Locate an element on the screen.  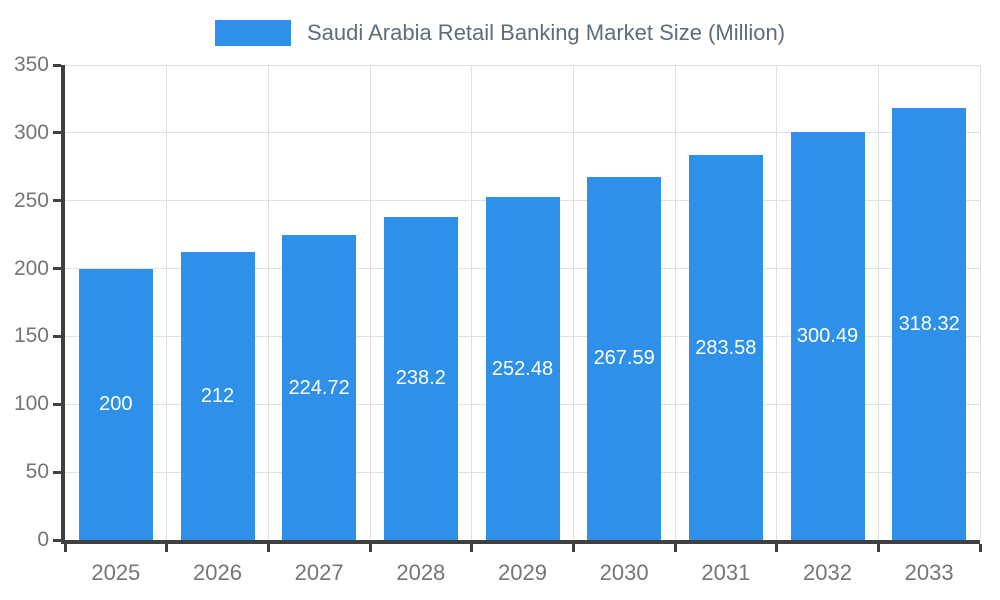
y-axis-label: 150 is located at coordinates (31, 336).